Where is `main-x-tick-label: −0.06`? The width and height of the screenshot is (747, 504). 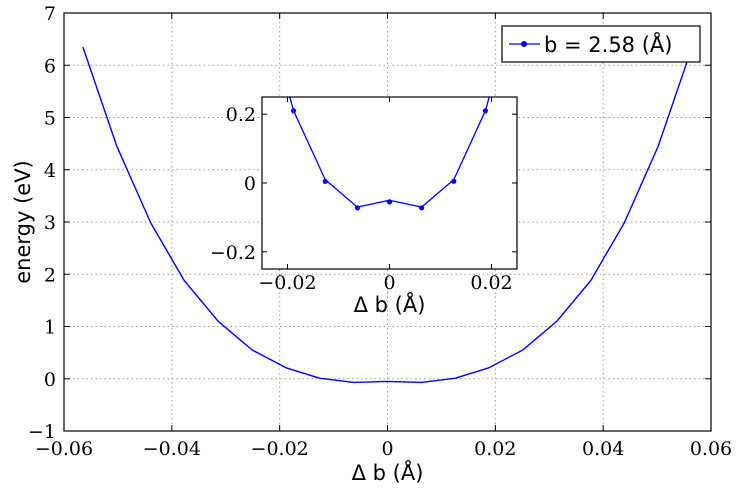 main-x-tick-label: −0.06 is located at coordinates (64, 449).